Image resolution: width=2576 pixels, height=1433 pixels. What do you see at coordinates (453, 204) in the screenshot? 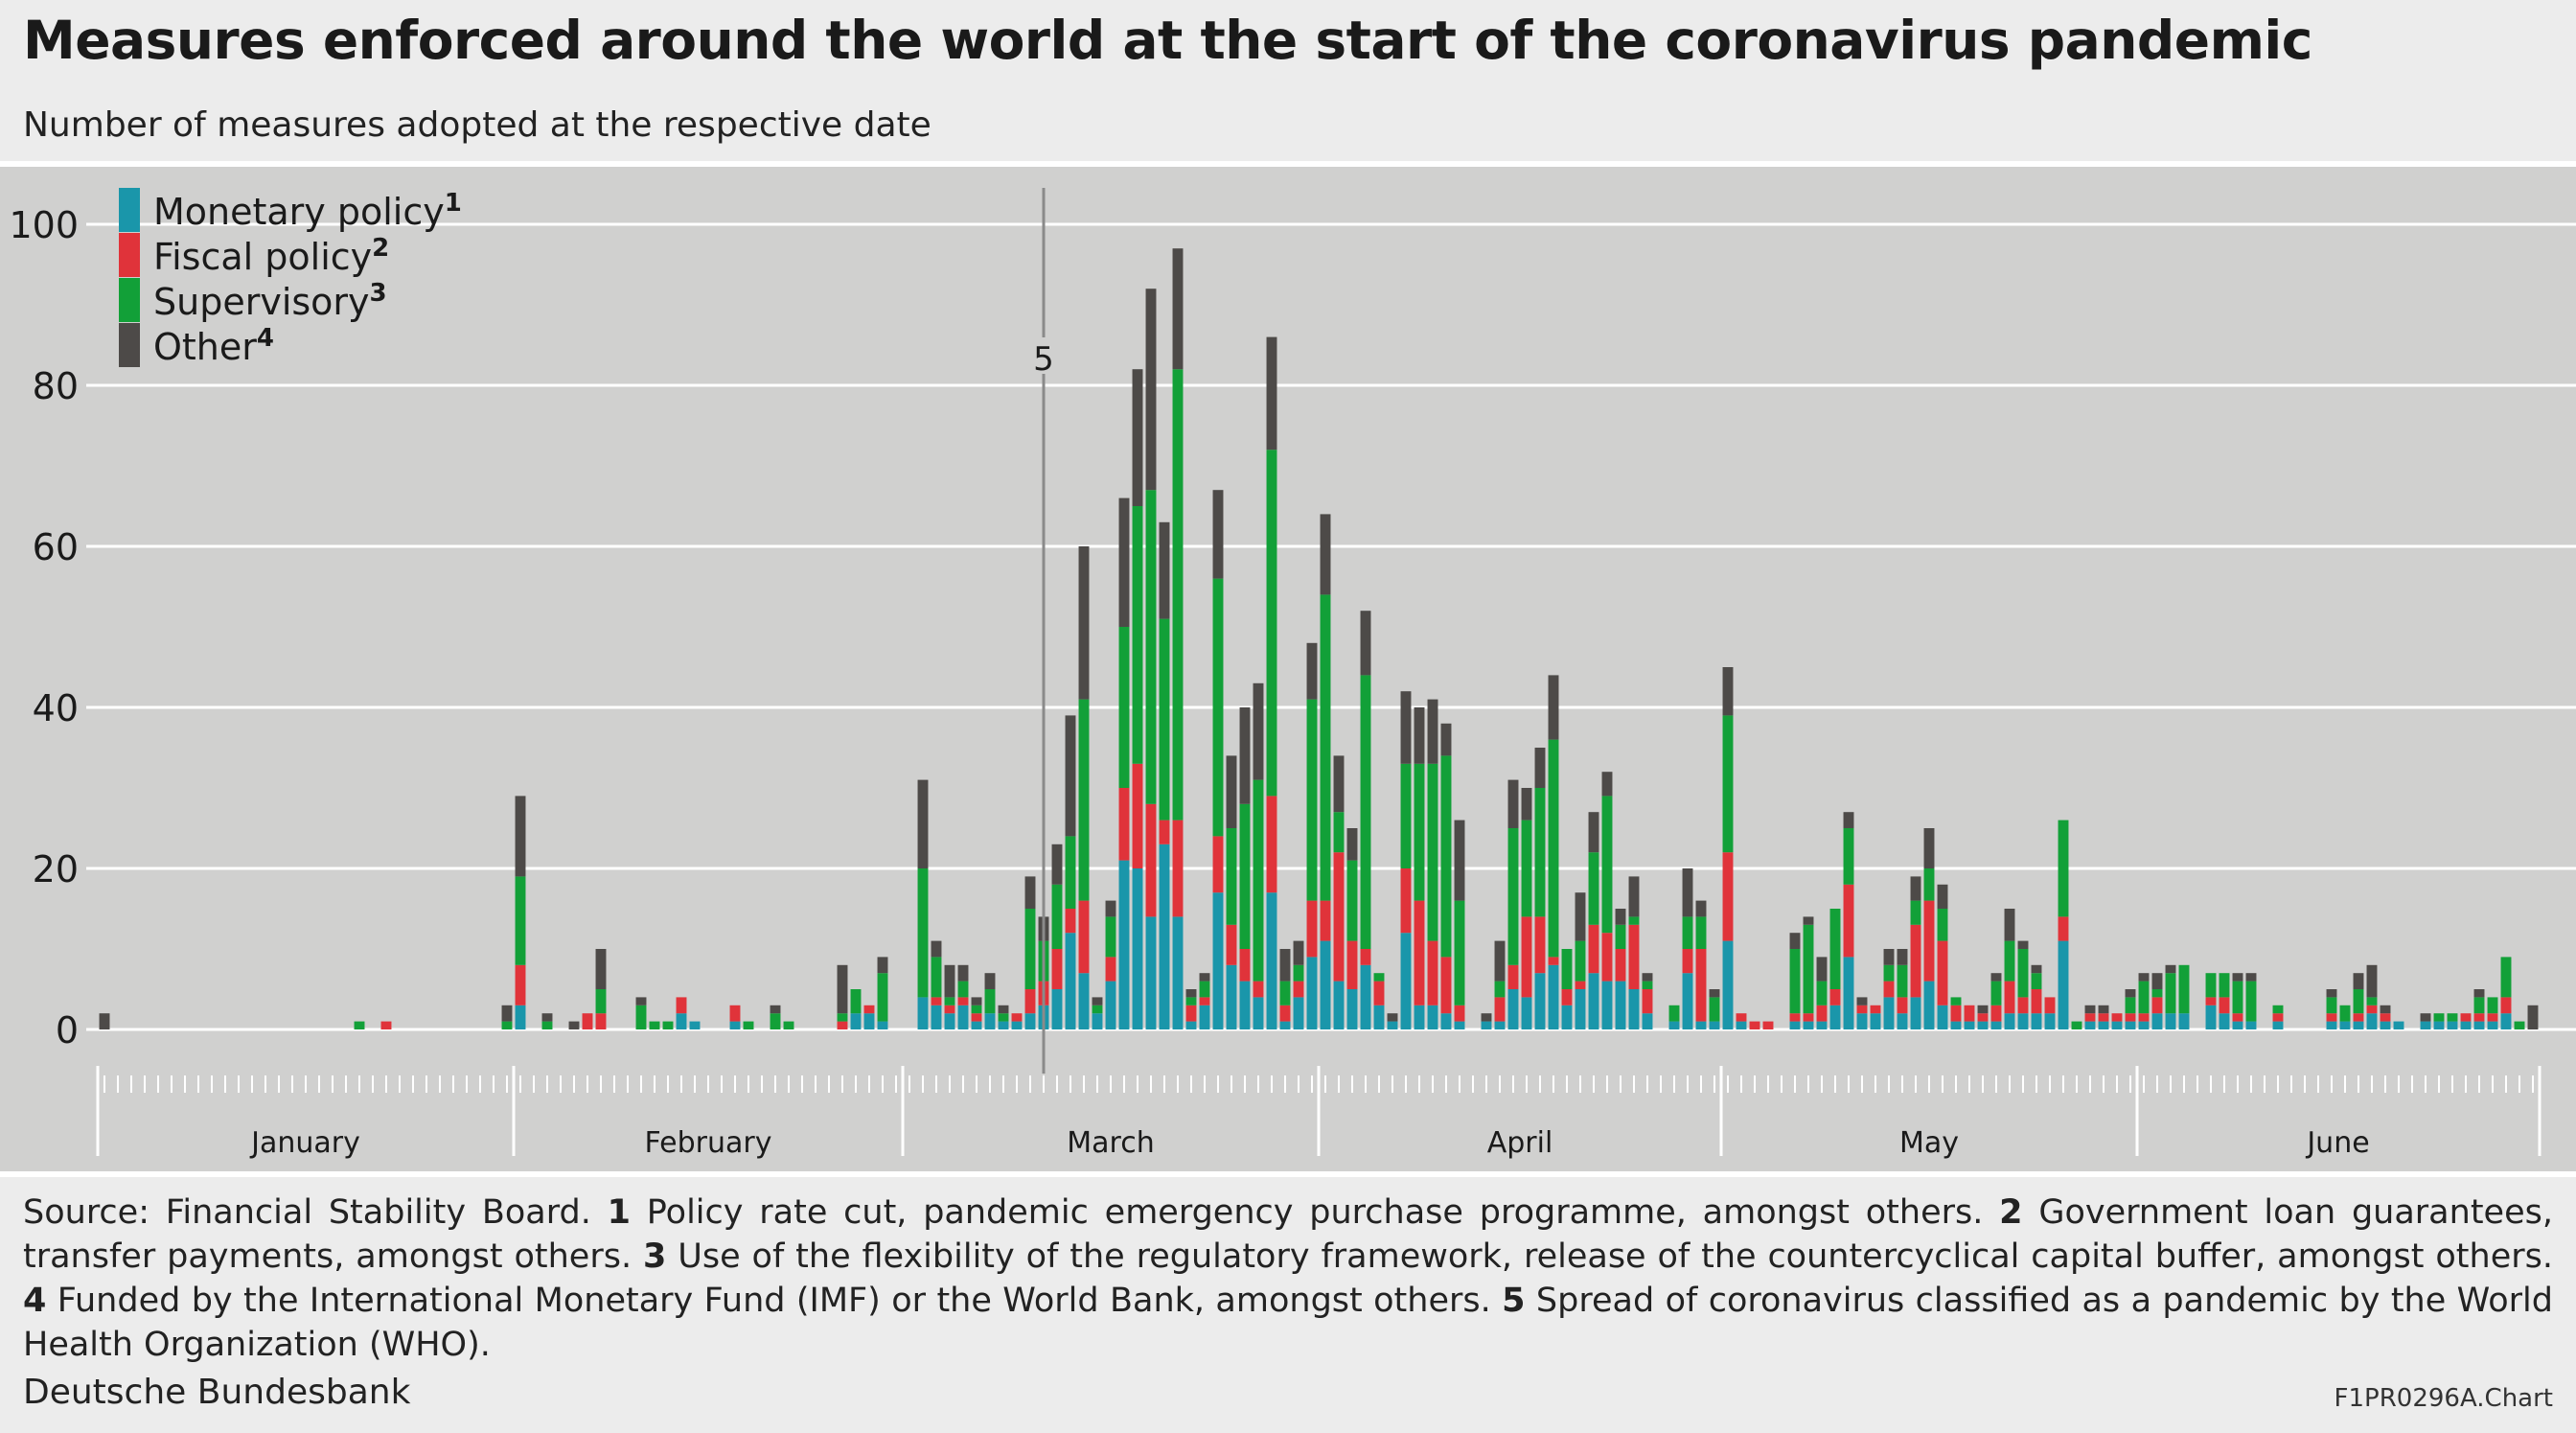
I see `legend-footnote-marker: 1` at bounding box center [453, 204].